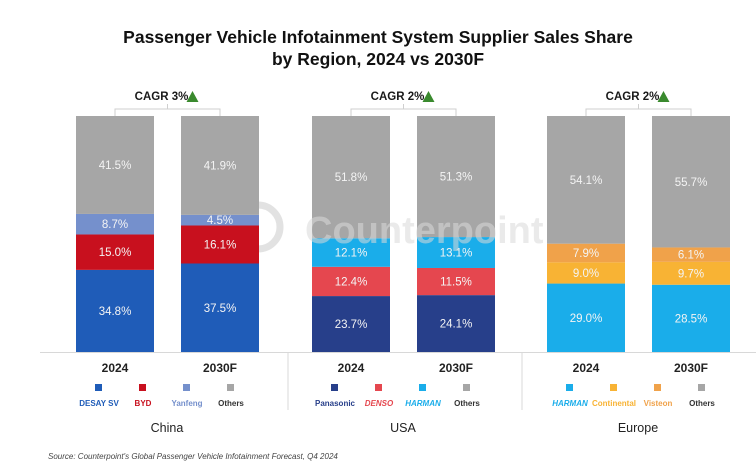 Image resolution: width=756 pixels, height=472 pixels. I want to click on watermark-text: Counterpoint, so click(424, 231).